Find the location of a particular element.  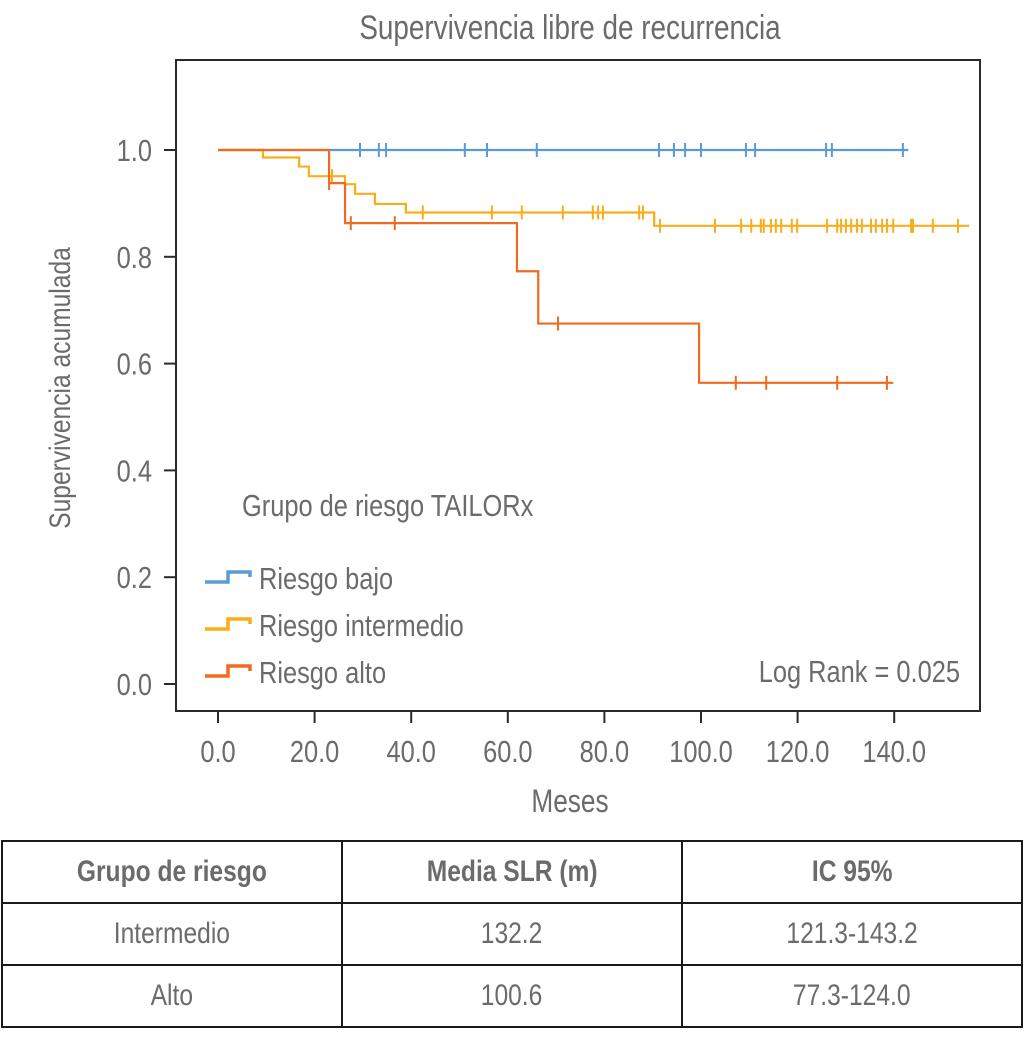

table-row: Intermedio 132.2 121.3-143.2 is located at coordinates (512, 934).